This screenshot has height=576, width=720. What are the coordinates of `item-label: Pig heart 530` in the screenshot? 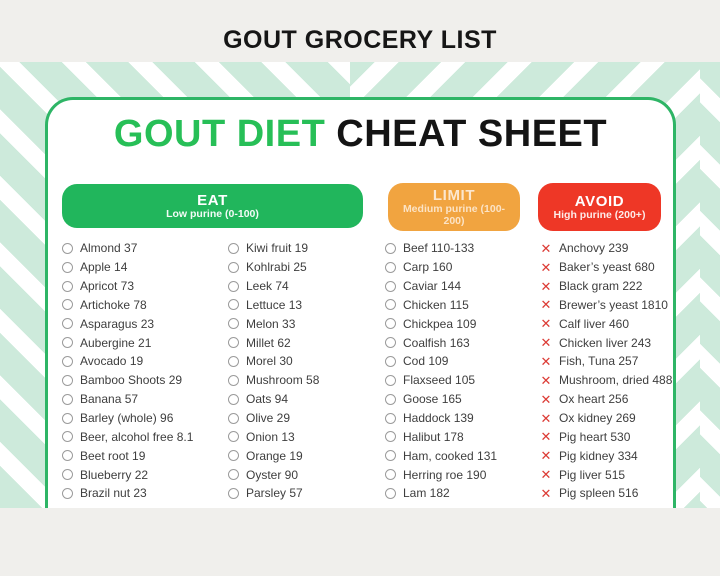 It's located at (595, 436).